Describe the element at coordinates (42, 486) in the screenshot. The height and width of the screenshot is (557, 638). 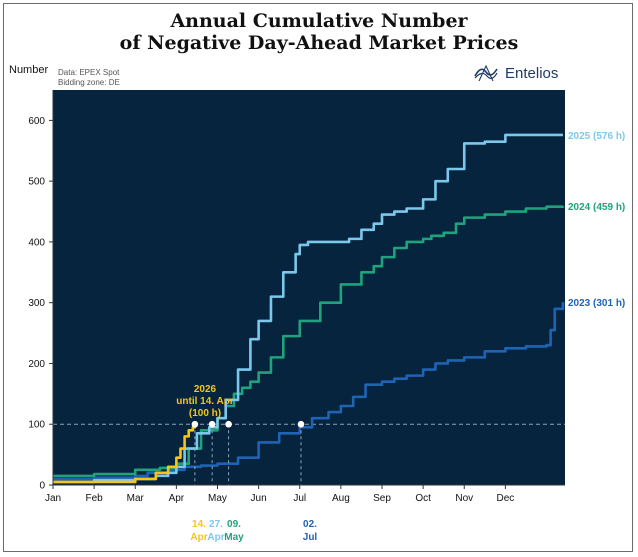
I see `y-tick-label: 0` at that location.